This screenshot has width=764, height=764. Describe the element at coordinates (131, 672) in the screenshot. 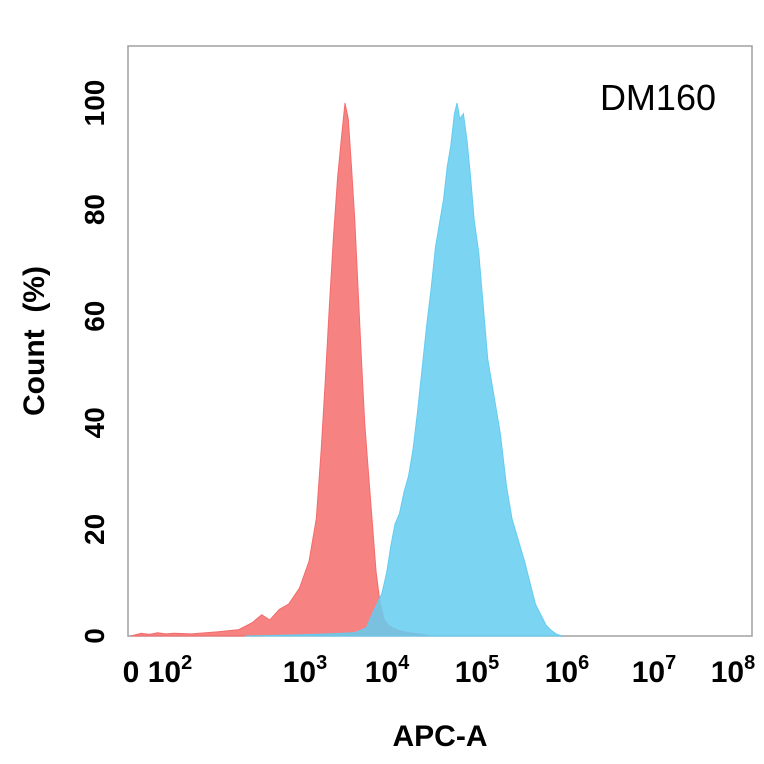

I see `x-tick-label-0: 0` at that location.